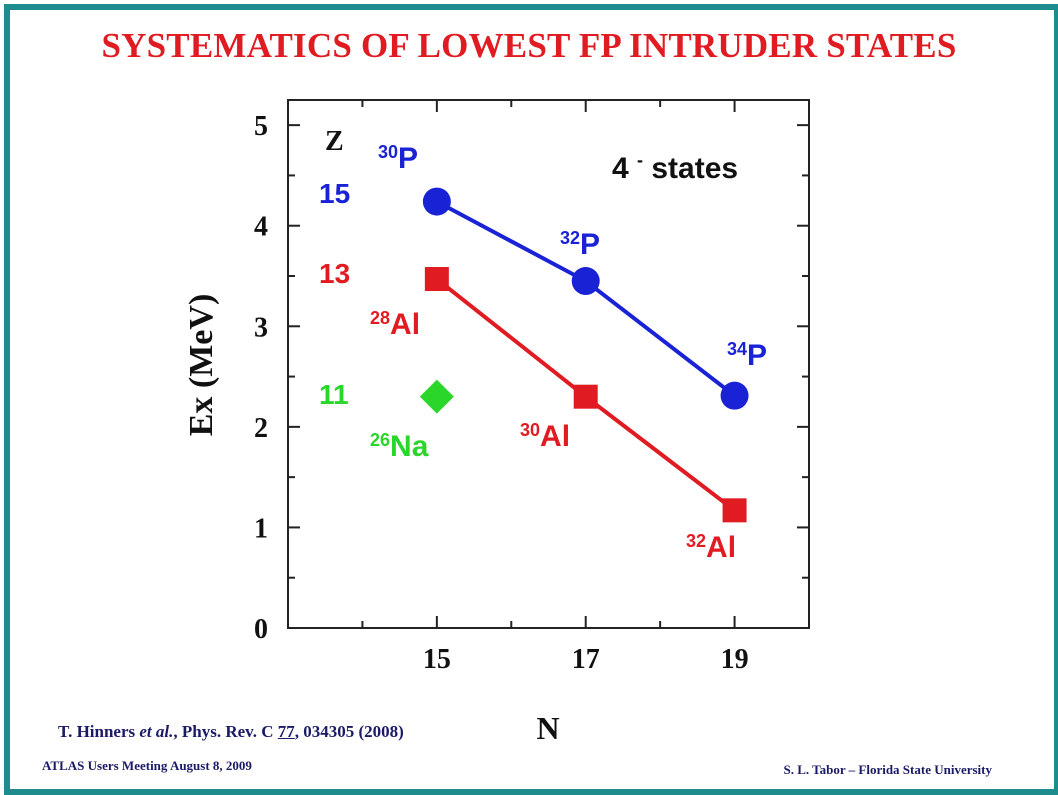 This screenshot has width=1058, height=795. Describe the element at coordinates (225, 731) in the screenshot. I see `ref-journal: , Phys. Rev. C` at that location.